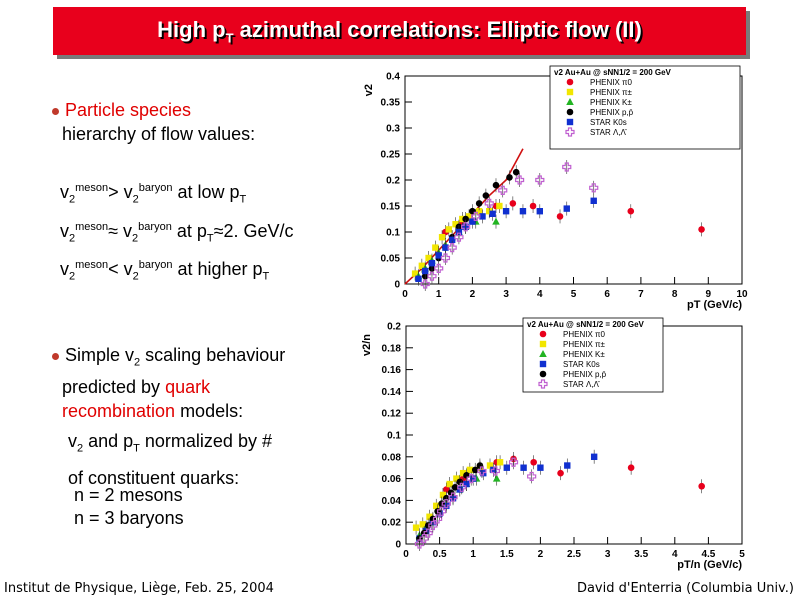 This screenshot has width=800, height=600. I want to click on row2-v2: v, so click(128, 230).